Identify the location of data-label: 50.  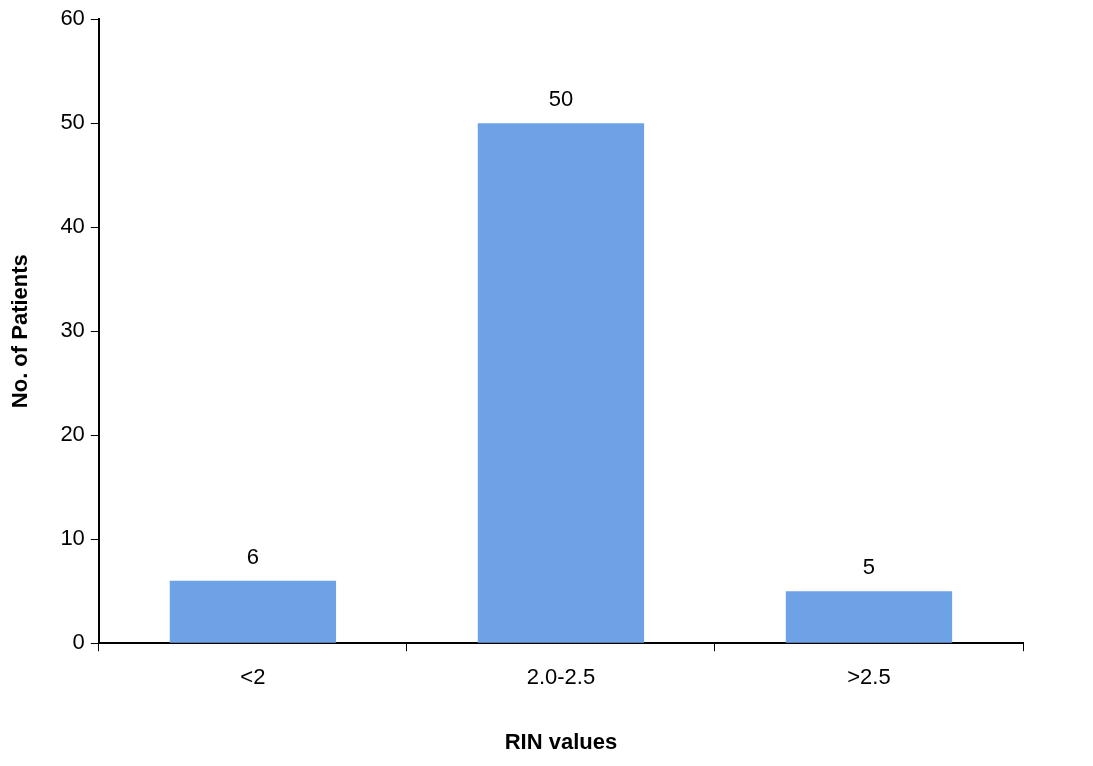
(561, 99).